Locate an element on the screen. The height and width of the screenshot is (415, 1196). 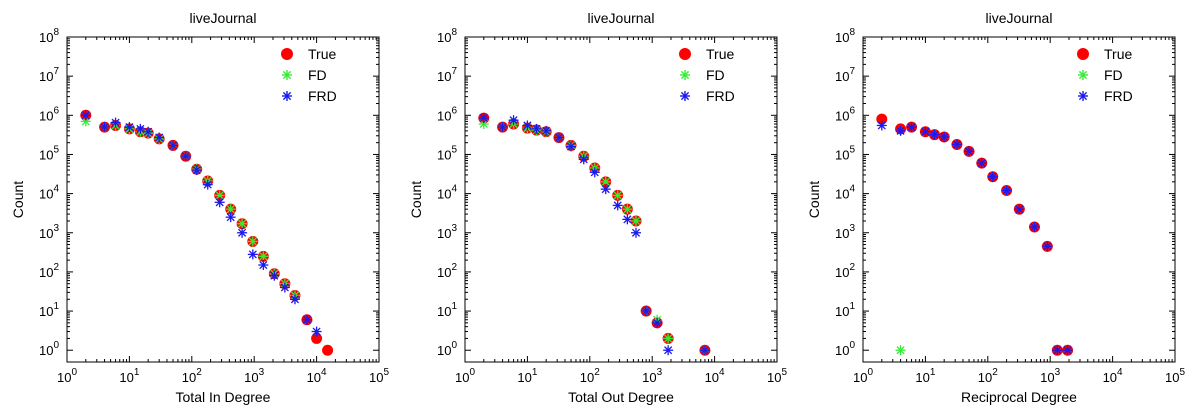
y-tick-label: 10⁰ is located at coordinates (447, 349).